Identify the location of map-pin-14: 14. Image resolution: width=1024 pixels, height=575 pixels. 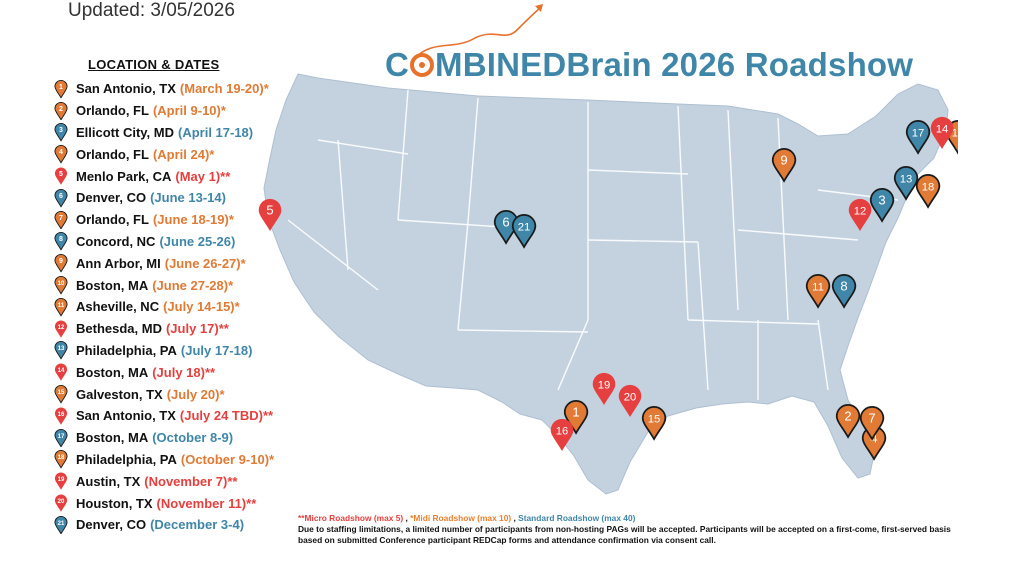
(942, 133).